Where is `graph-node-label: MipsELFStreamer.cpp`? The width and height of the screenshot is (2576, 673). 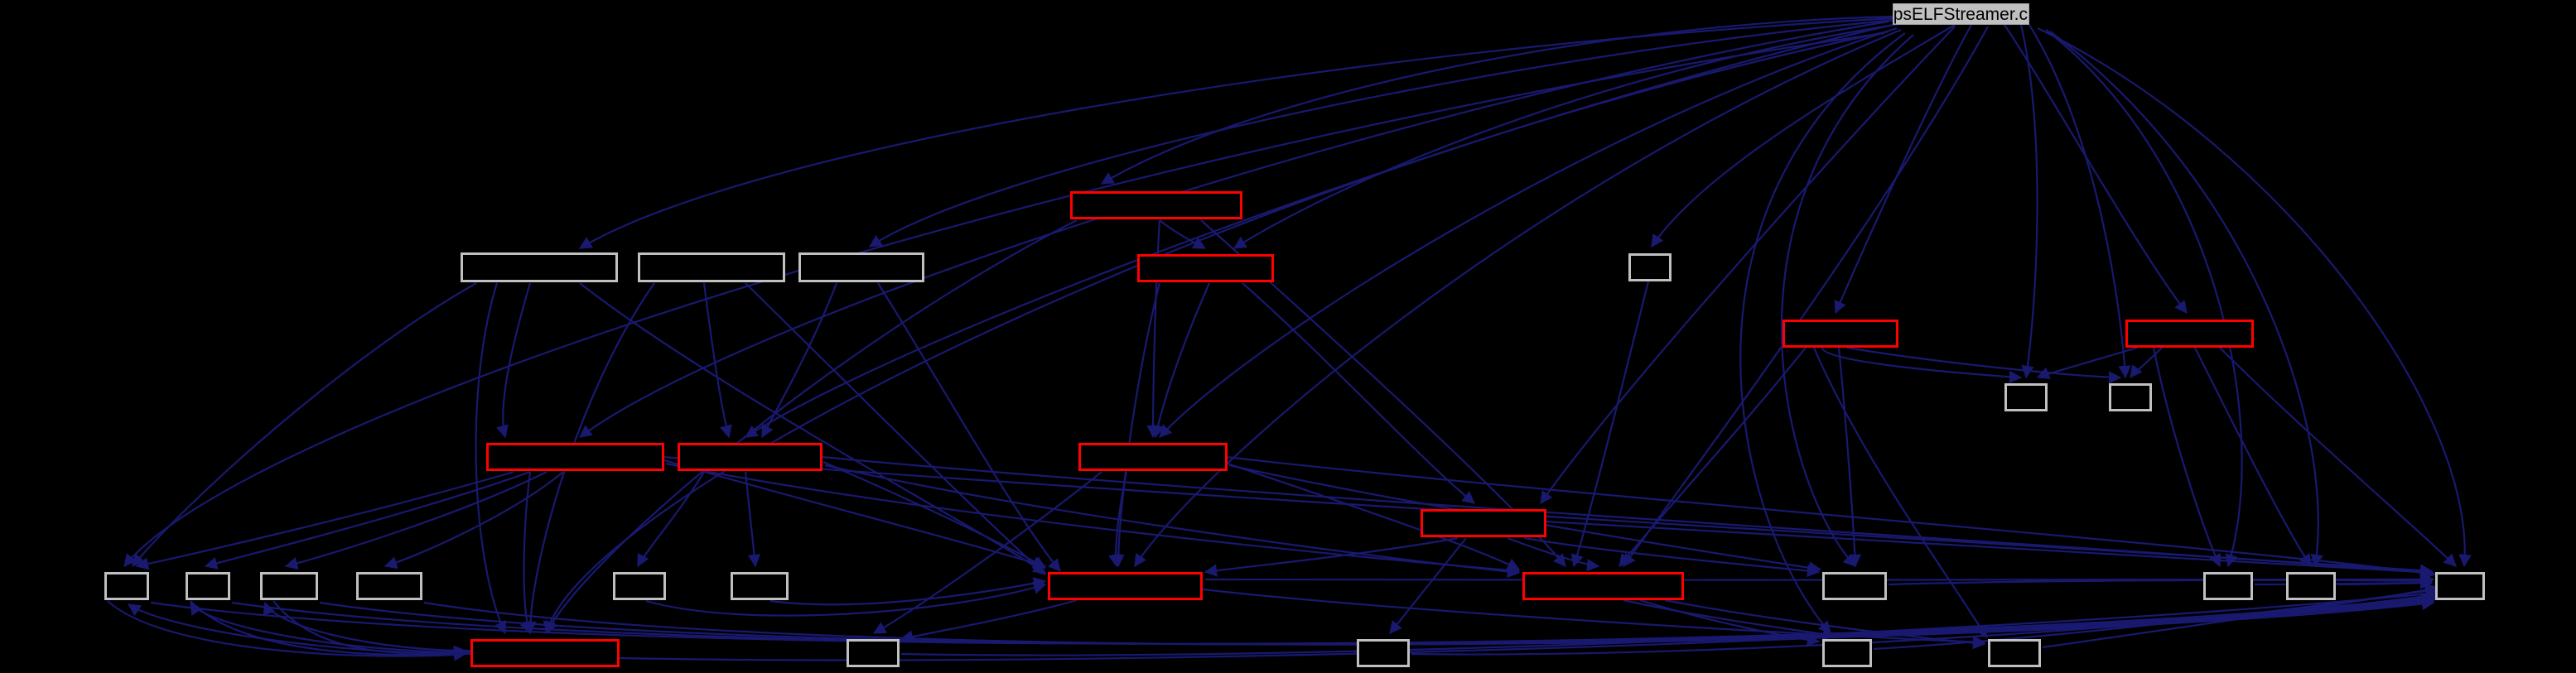
graph-node-label: MipsELFStreamer.cpp is located at coordinates (1961, 14).